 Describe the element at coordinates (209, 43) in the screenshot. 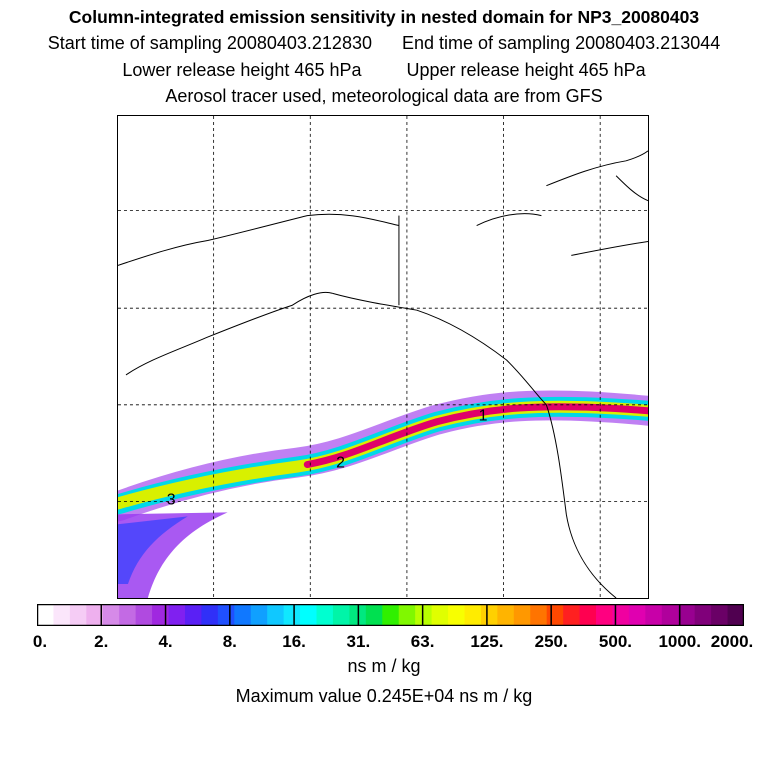

I see `start-time-label: Start time of sampling 20080403.212830` at that location.